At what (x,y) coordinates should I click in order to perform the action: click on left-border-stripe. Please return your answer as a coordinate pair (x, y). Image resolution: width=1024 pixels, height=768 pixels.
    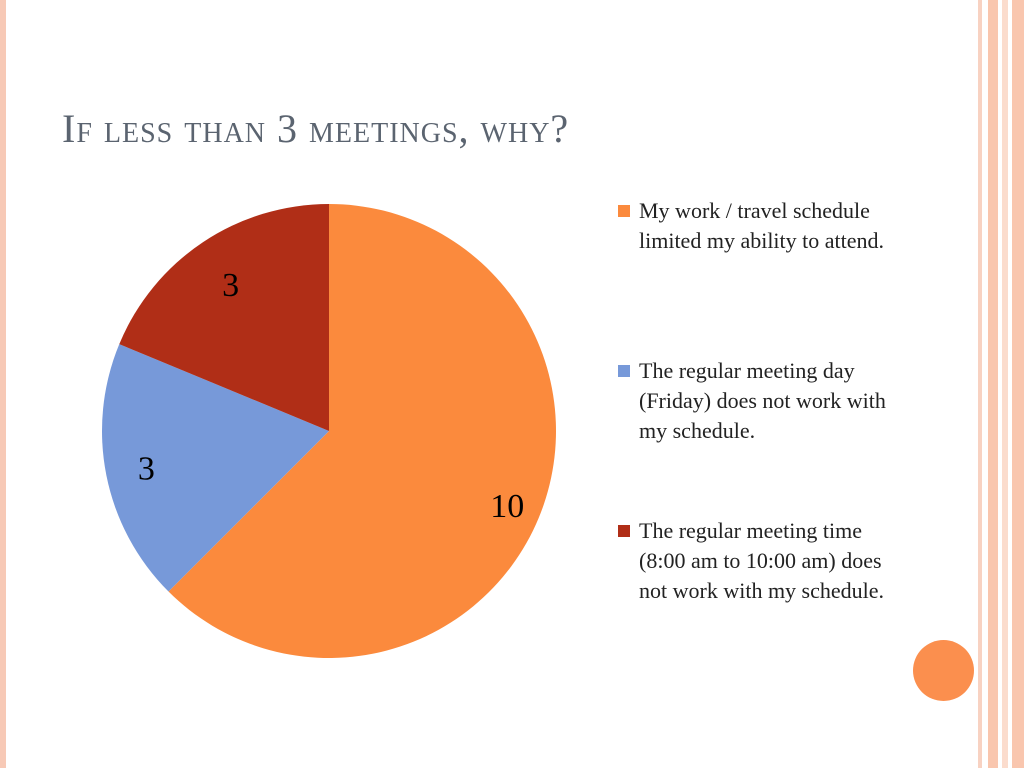
    Looking at the image, I should click on (3, 384).